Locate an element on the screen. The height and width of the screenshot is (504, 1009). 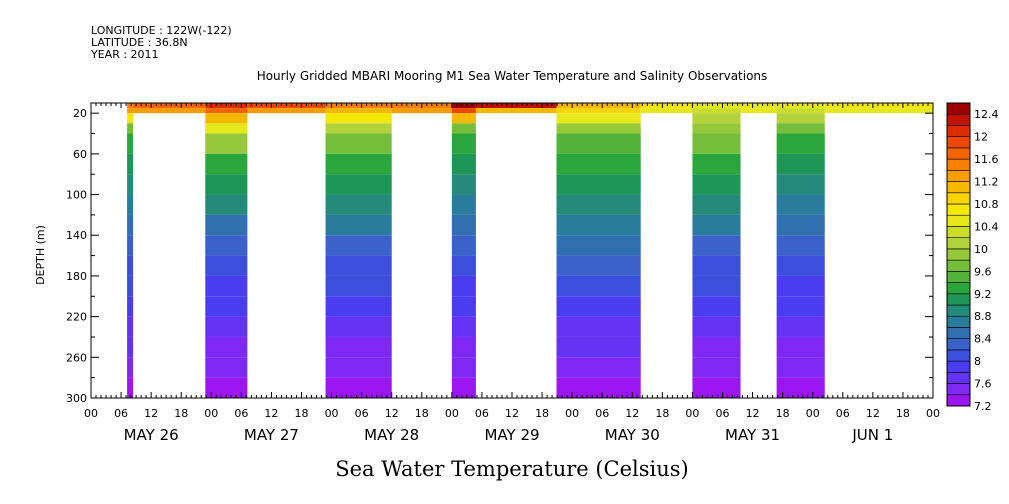
latitude-label: LATITUDE : 36.8N is located at coordinates (139, 42).